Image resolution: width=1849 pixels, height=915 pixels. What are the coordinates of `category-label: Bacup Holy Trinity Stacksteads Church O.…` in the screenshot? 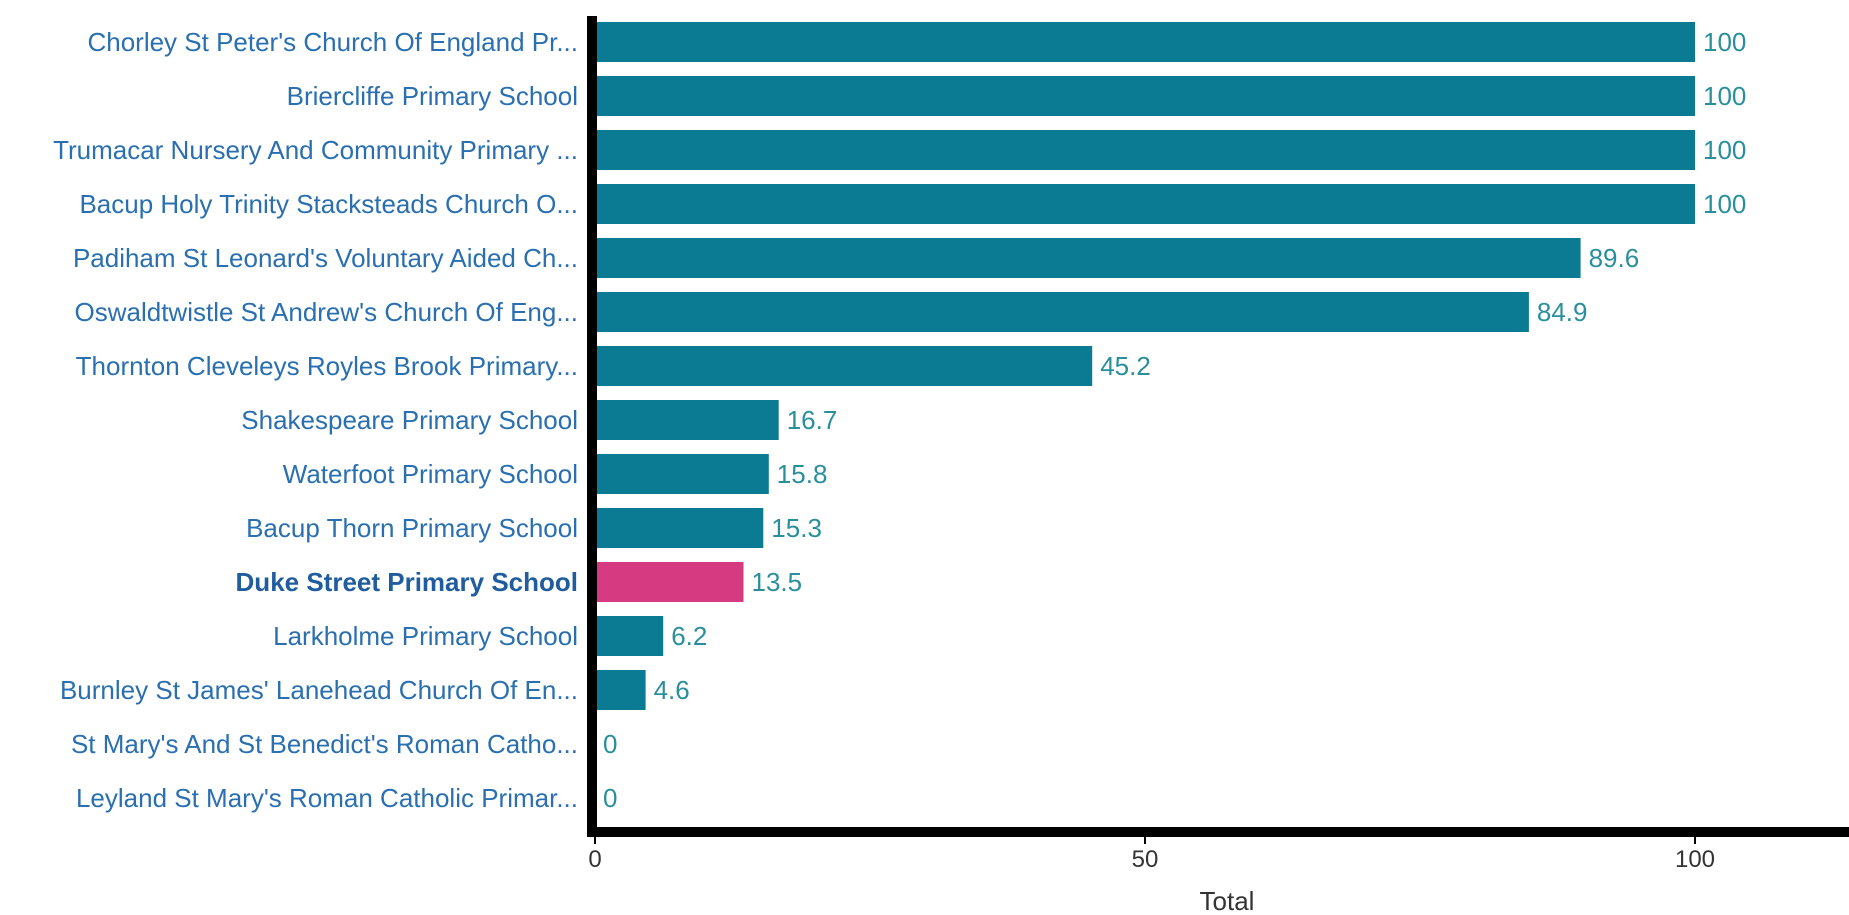 It's located at (328, 204).